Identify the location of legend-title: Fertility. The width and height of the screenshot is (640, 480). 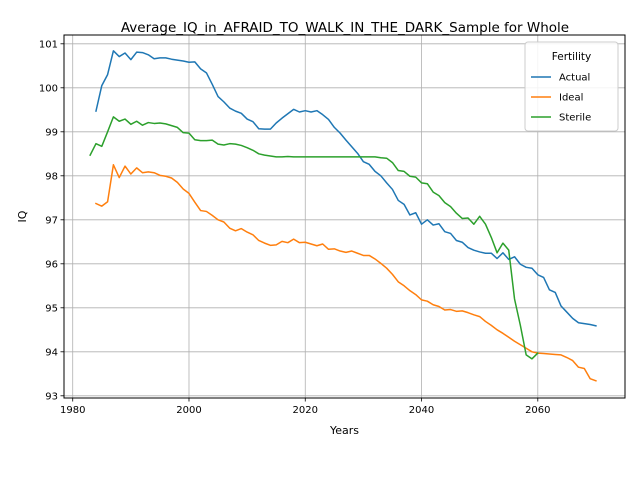
(571, 57).